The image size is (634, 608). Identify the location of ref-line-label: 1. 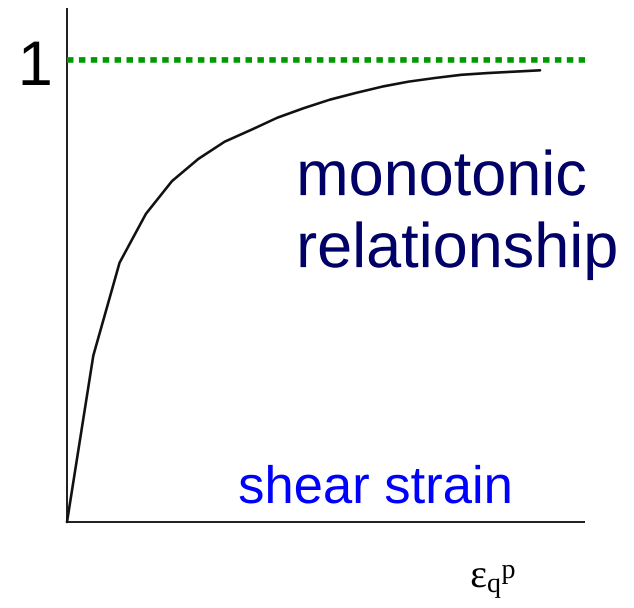
(36, 63).